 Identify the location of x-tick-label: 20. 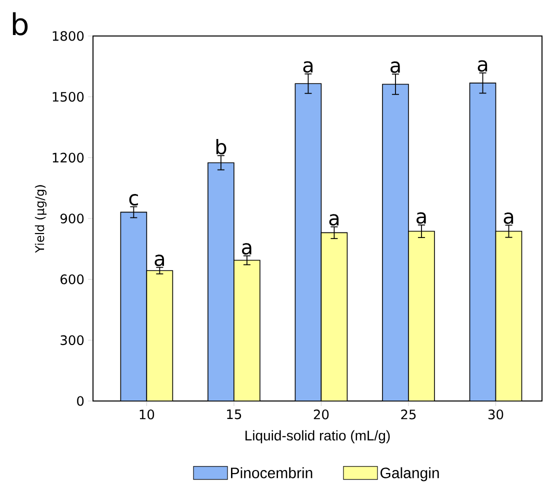
(321, 415).